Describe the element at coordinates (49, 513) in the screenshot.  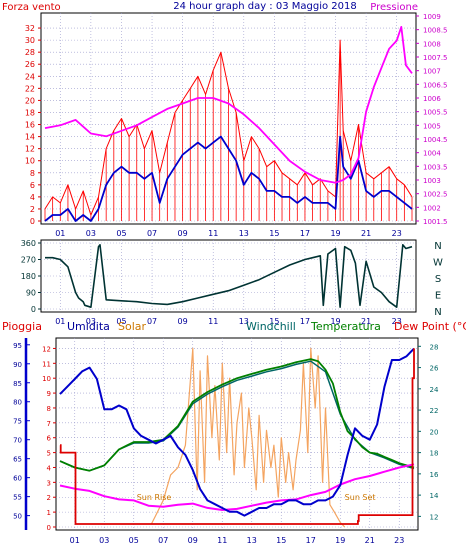
I see `p3-rain-ticklabel-1: 1` at that location.